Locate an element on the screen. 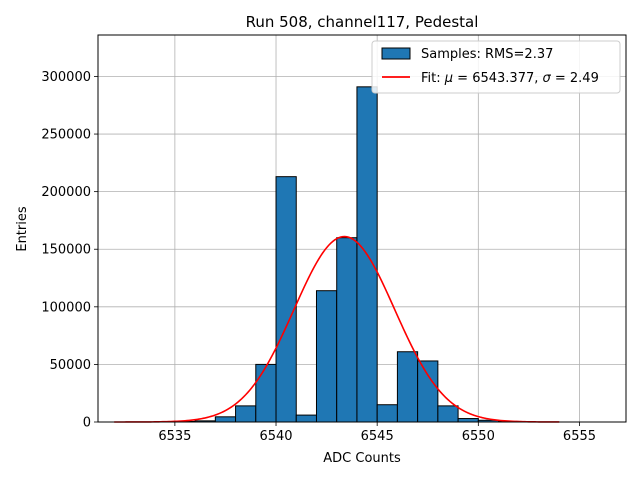 Image resolution: width=640 pixels, height=480 pixels. y-axis-label: Entries is located at coordinates (22, 229).